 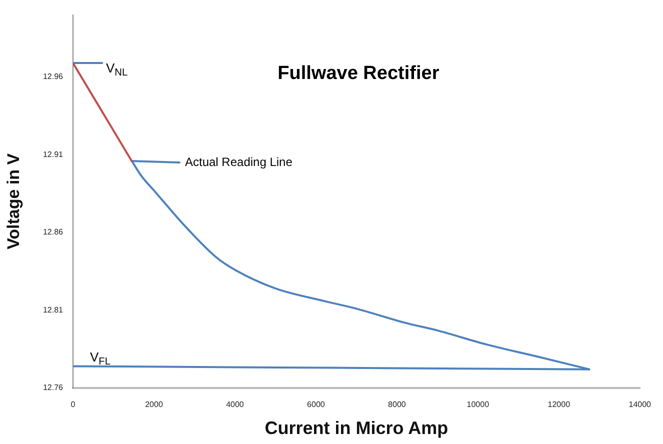 What do you see at coordinates (13, 201) in the screenshot?
I see `y-axis-title: Voltage in V` at bounding box center [13, 201].